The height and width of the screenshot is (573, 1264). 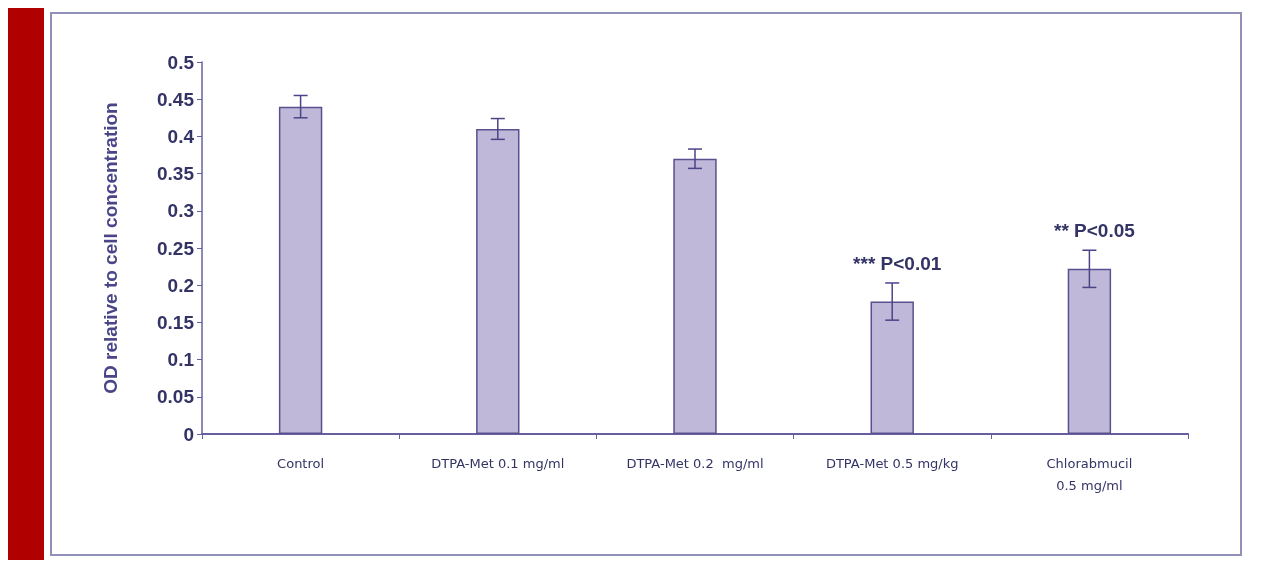 What do you see at coordinates (188, 434) in the screenshot?
I see `y-tick-label: 0` at bounding box center [188, 434].